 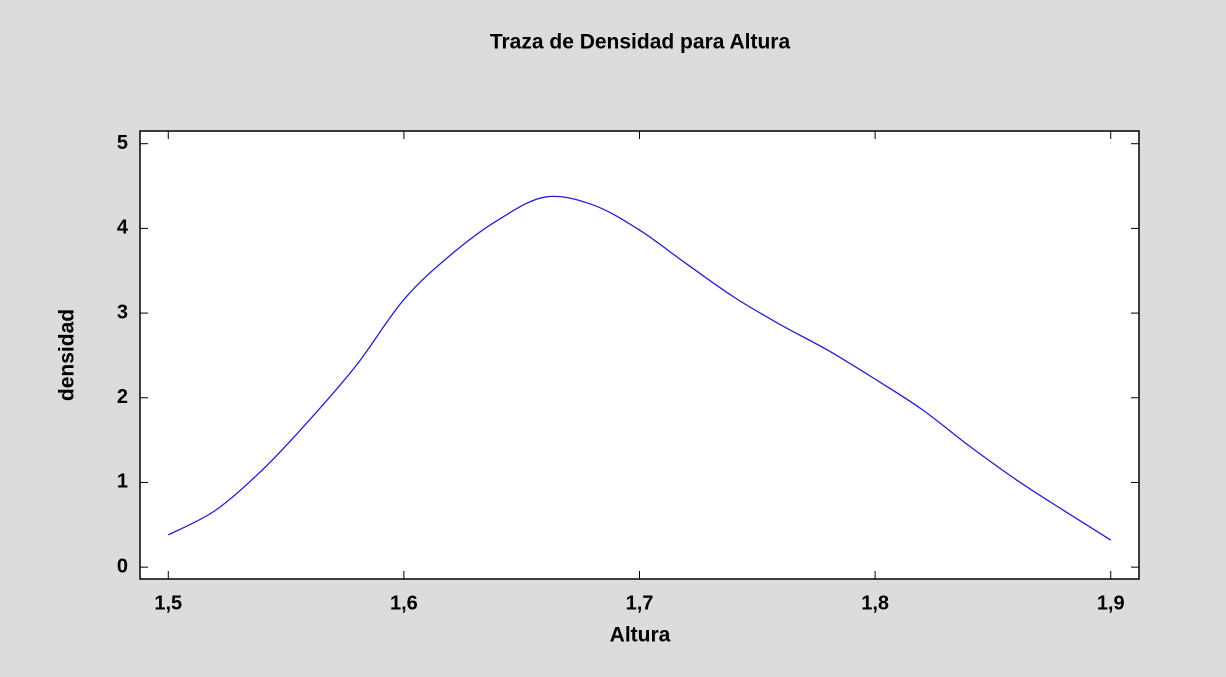 What do you see at coordinates (640, 42) in the screenshot?
I see `chart-title: Traza de Densidad para Altura` at bounding box center [640, 42].